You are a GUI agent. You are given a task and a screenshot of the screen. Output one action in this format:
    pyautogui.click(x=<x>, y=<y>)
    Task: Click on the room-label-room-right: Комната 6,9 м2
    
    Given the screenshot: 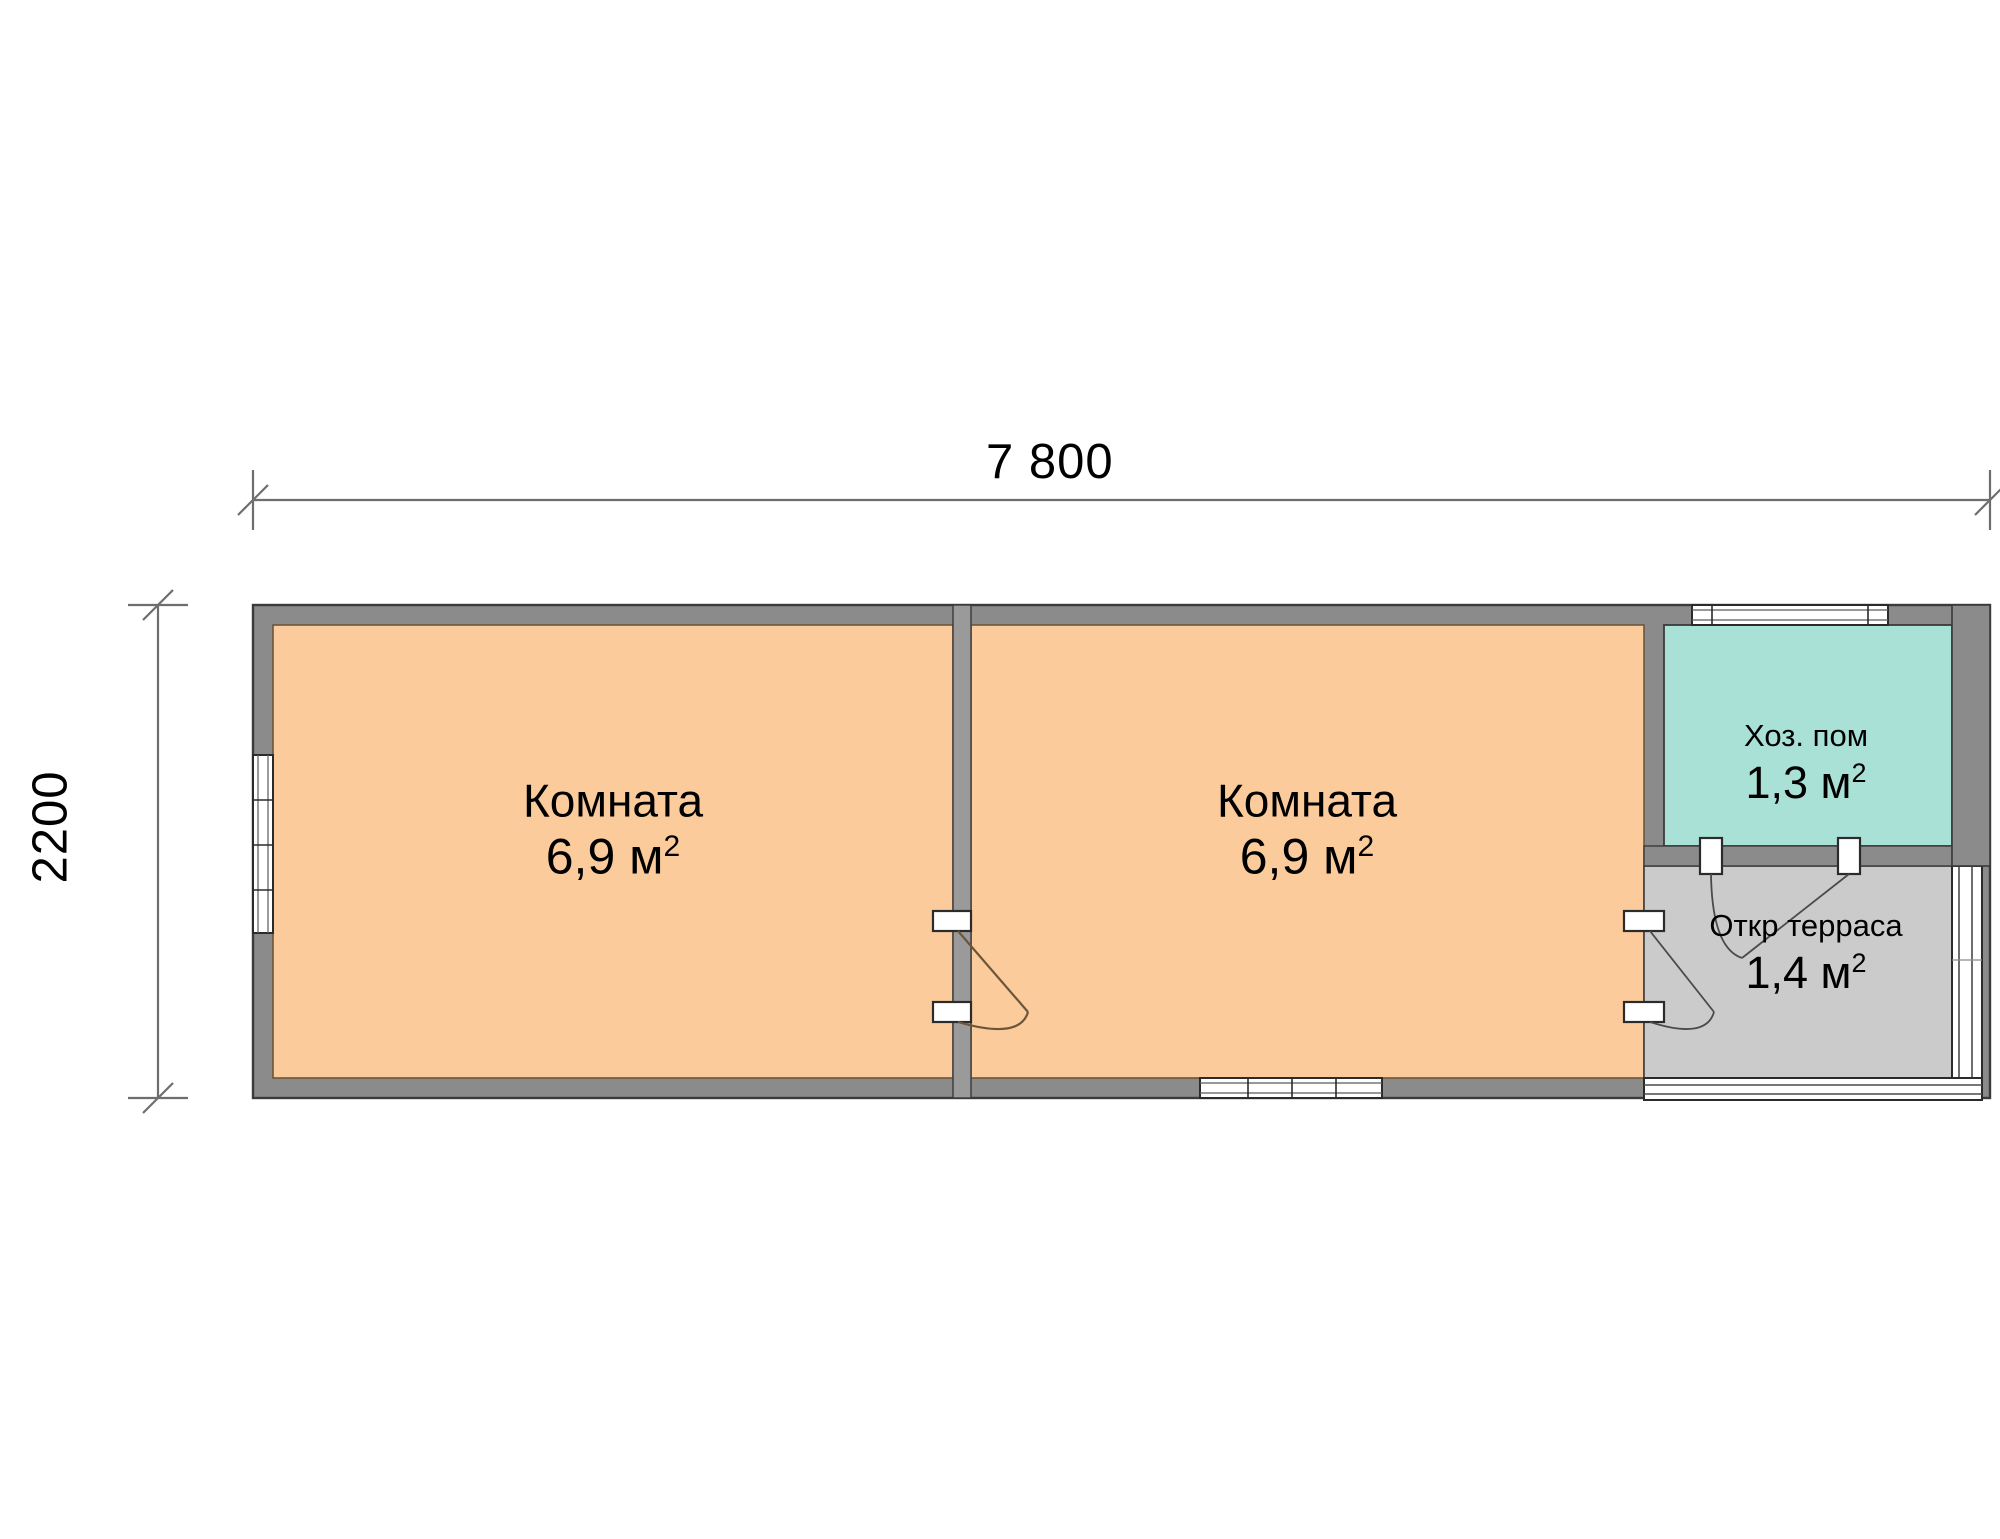 What is the action you would take?
    pyautogui.click(x=1307, y=829)
    